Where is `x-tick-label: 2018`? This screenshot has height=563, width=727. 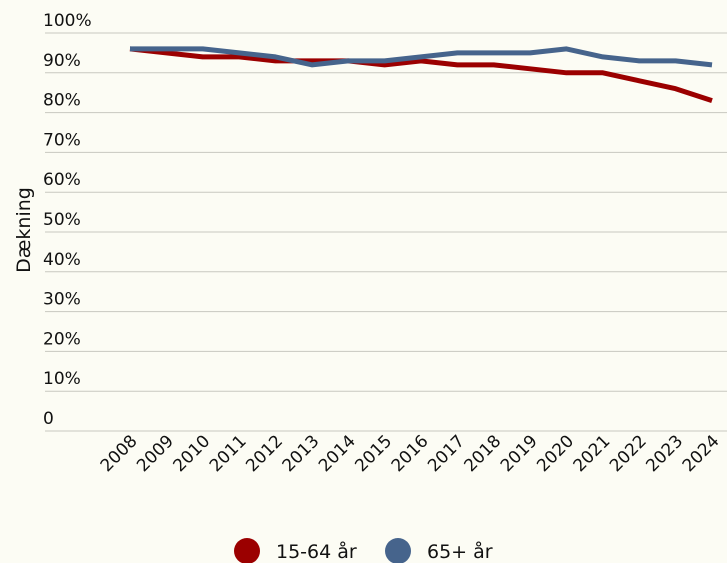 x-tick-label: 2018 is located at coordinates (483, 453).